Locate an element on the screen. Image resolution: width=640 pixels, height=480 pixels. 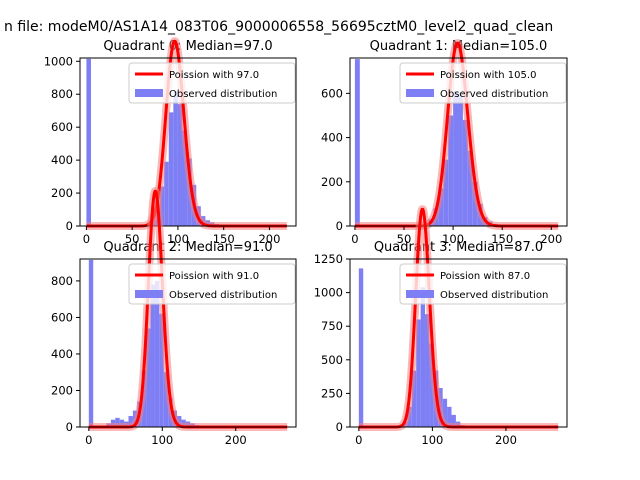
legend: Poission with 105.0 Observed distribution is located at coordinates (483, 83).